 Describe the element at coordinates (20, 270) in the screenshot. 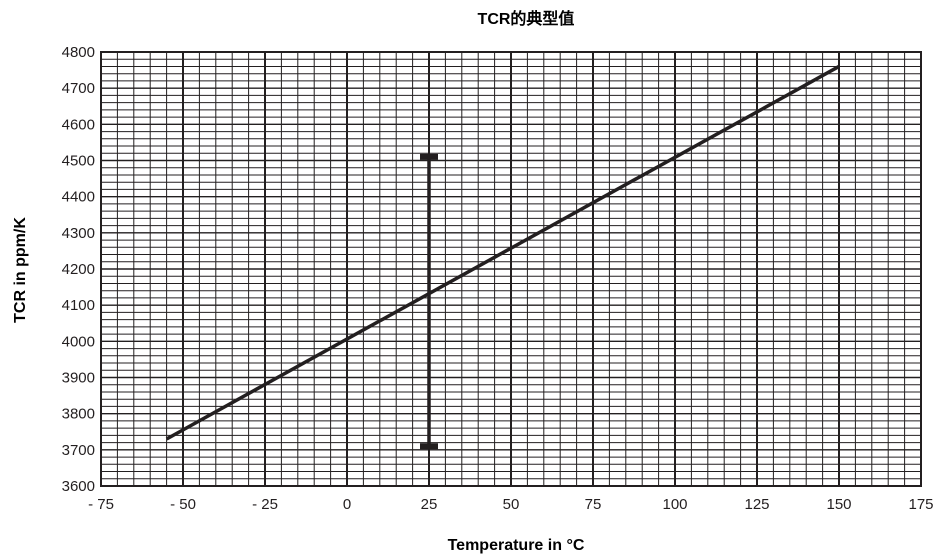

I see `y-axis-title: TCR in ppm/K` at that location.